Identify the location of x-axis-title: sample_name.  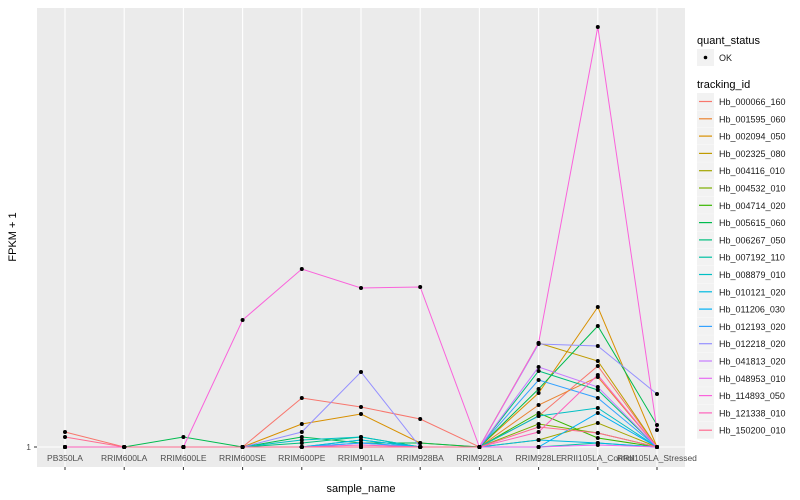
(360, 489).